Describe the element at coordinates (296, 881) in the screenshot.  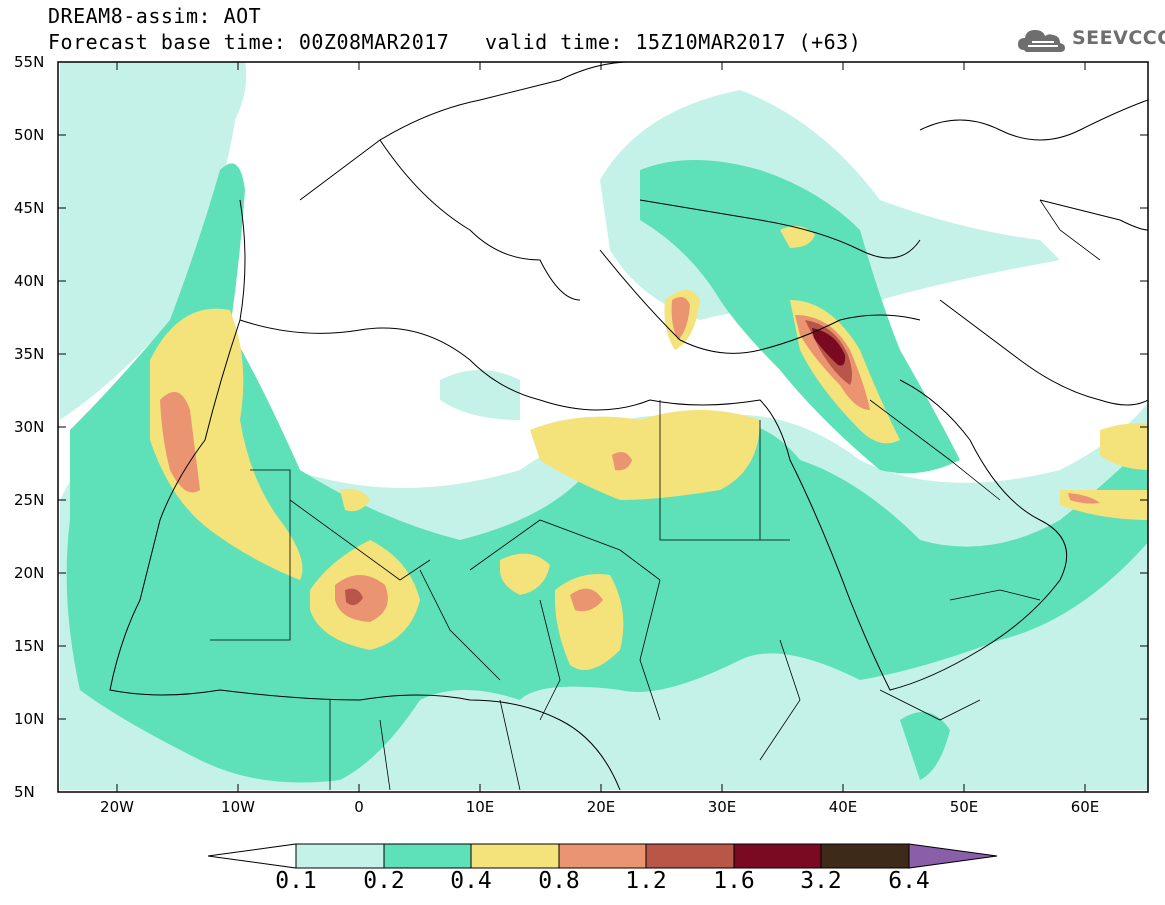
I see `colorbar-label: 0.1` at that location.